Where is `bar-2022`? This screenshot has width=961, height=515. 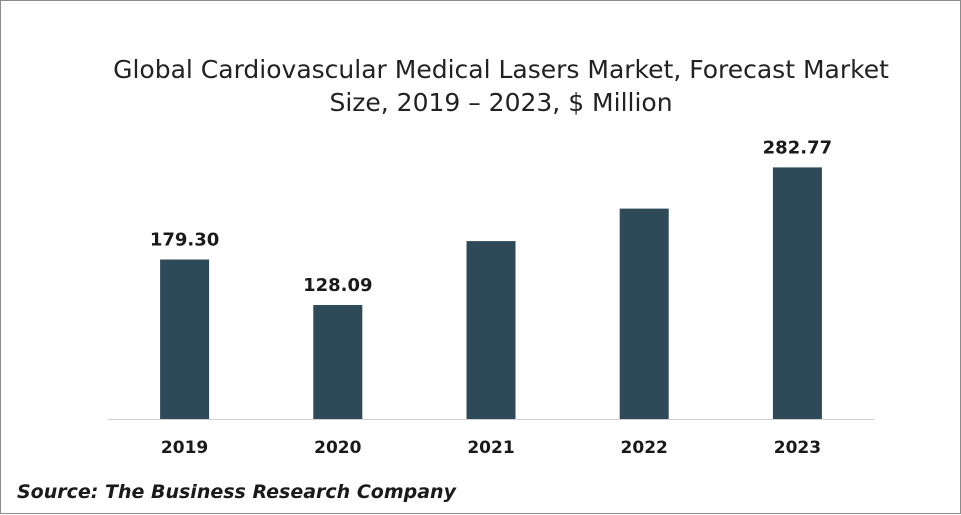
bar-2022 is located at coordinates (644, 313).